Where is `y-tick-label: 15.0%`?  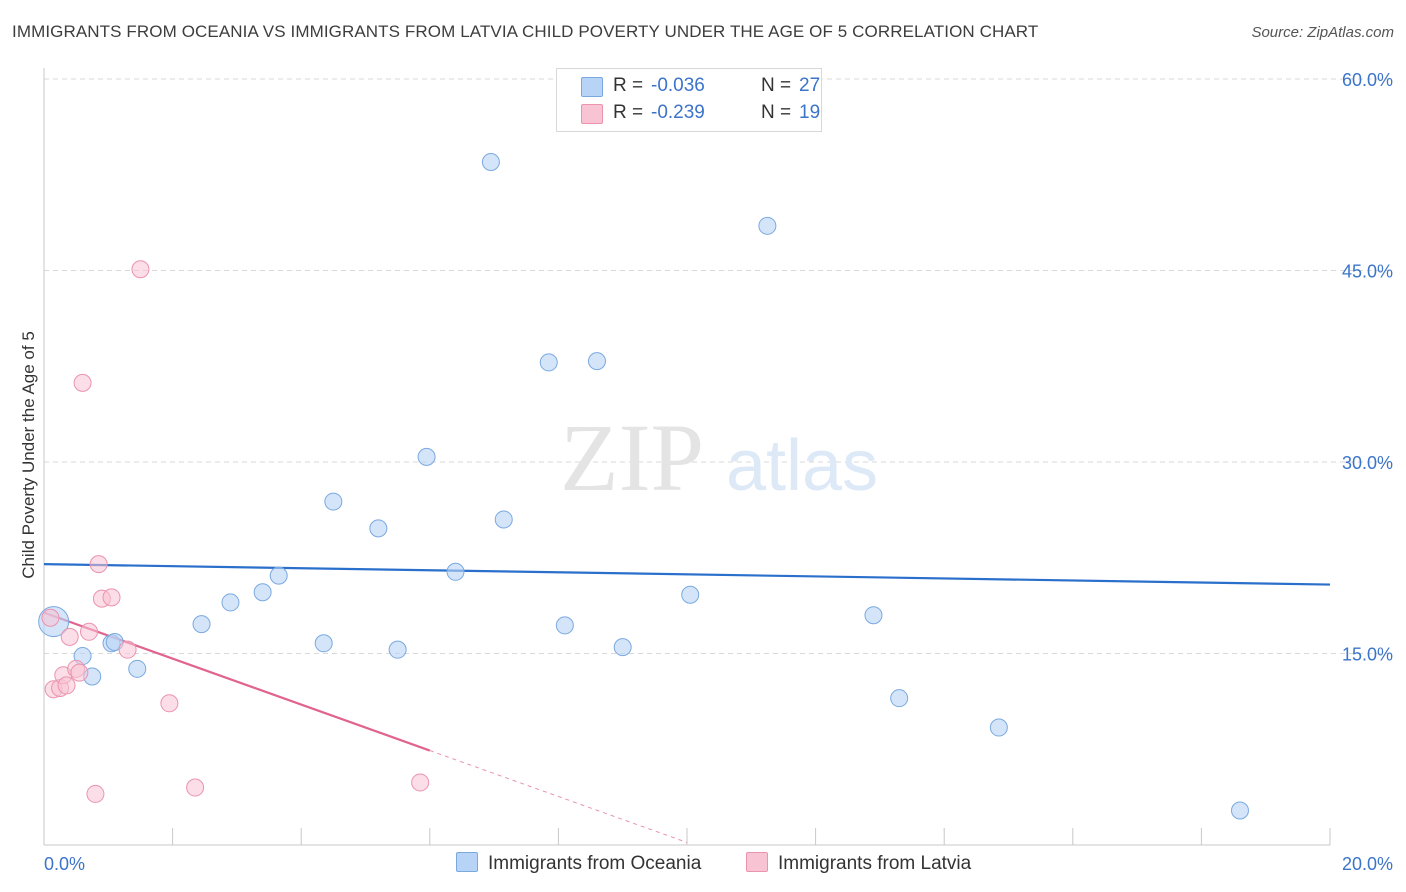 y-tick-label: 15.0% is located at coordinates (1367, 655).